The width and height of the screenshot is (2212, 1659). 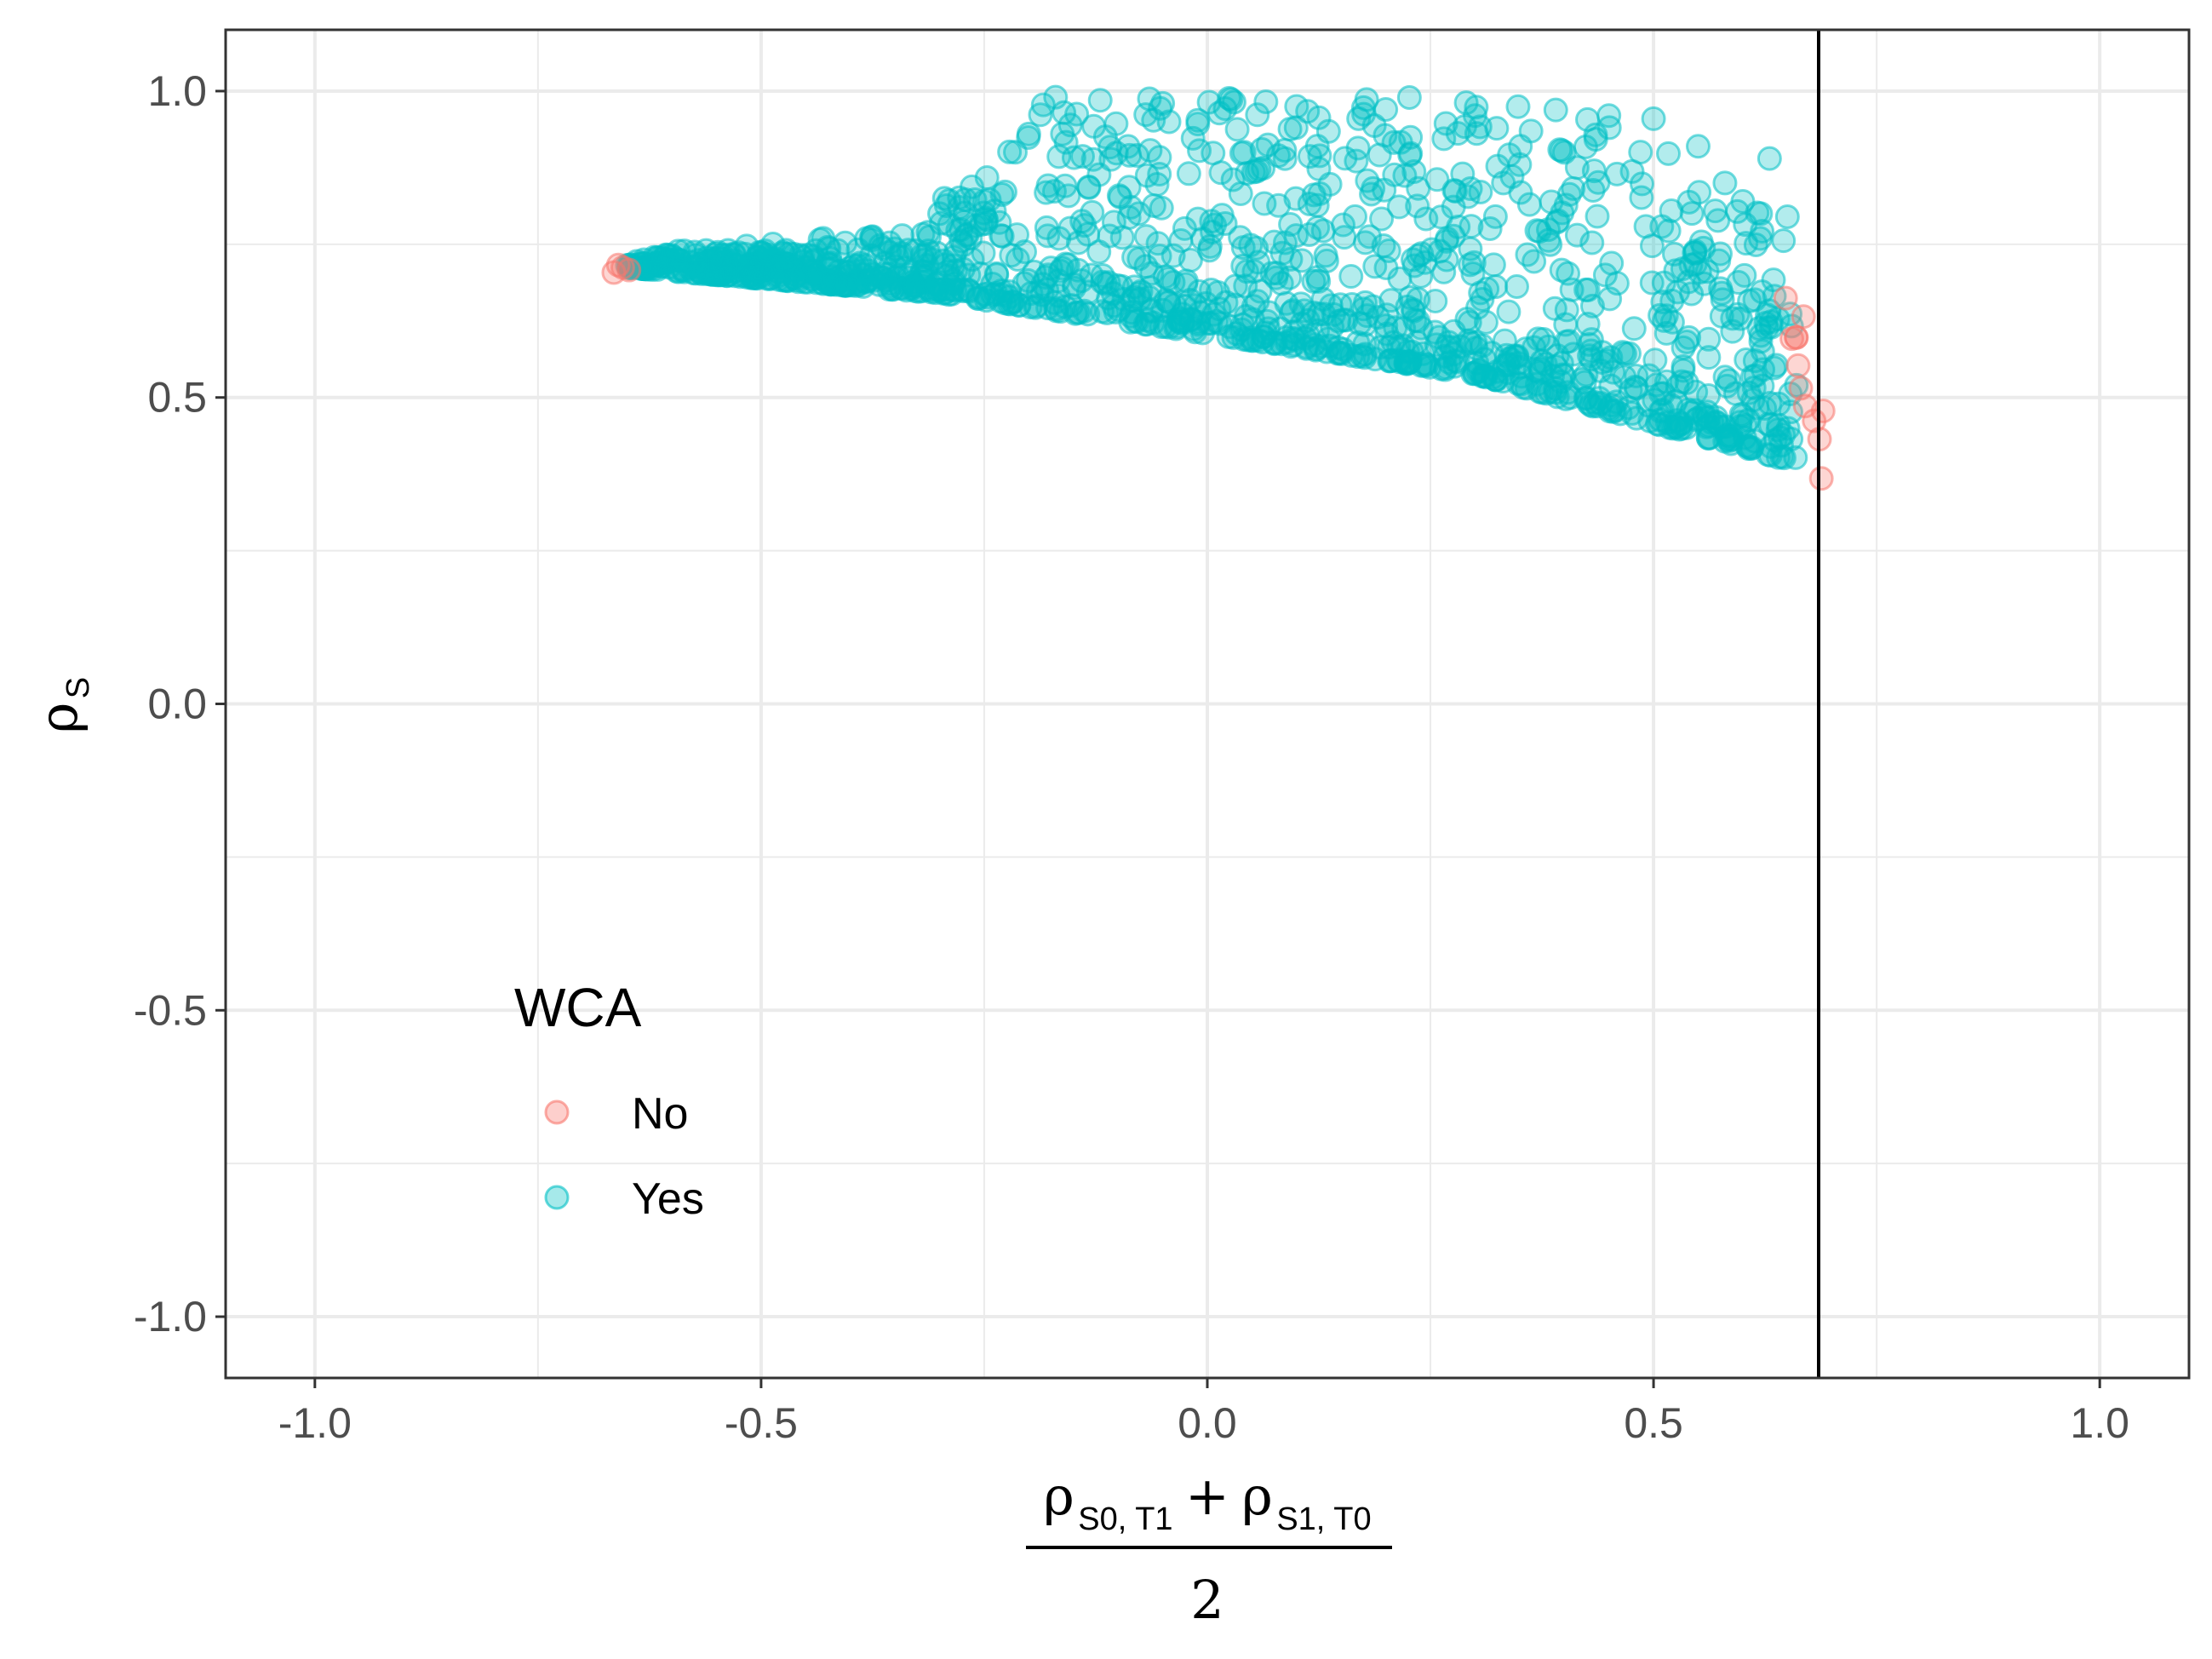 I want to click on y-axis-ticks: -1.0 -0.5 0.0 0.5 1.0, so click(x=180, y=703).